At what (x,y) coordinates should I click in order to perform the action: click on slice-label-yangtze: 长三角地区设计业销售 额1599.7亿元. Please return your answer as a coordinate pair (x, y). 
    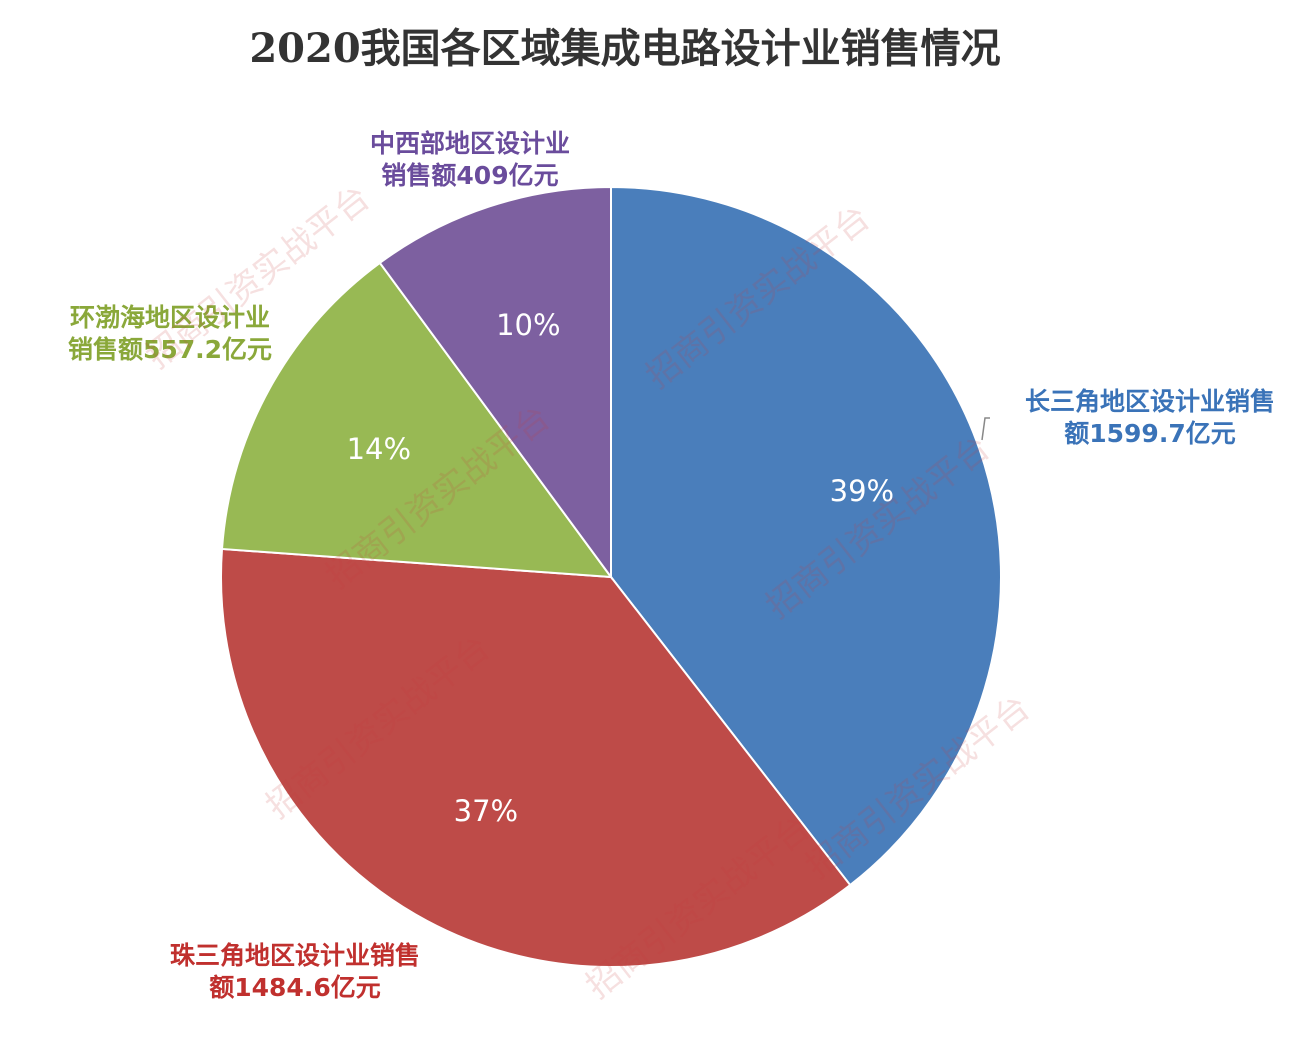
    Looking at the image, I should click on (1150, 418).